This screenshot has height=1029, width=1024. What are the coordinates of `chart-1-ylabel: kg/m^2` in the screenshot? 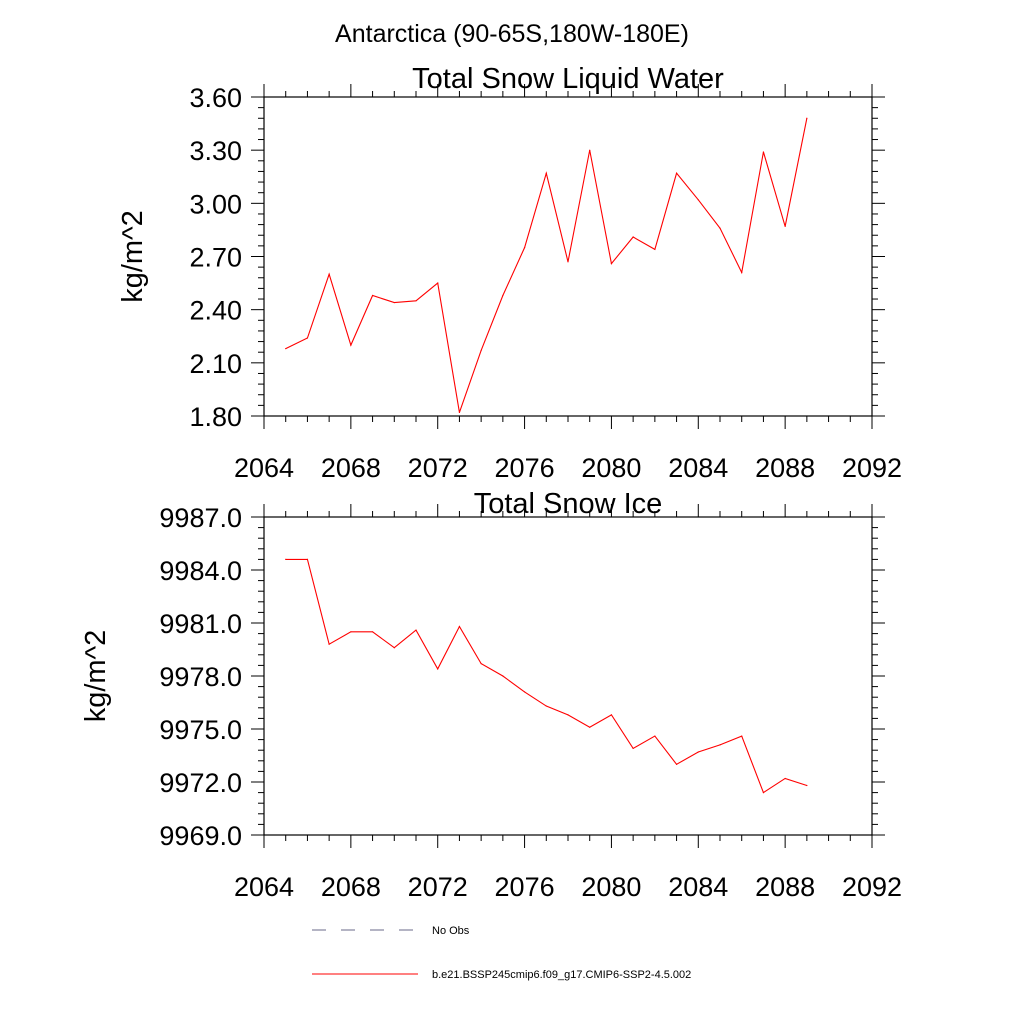 It's located at (133, 256).